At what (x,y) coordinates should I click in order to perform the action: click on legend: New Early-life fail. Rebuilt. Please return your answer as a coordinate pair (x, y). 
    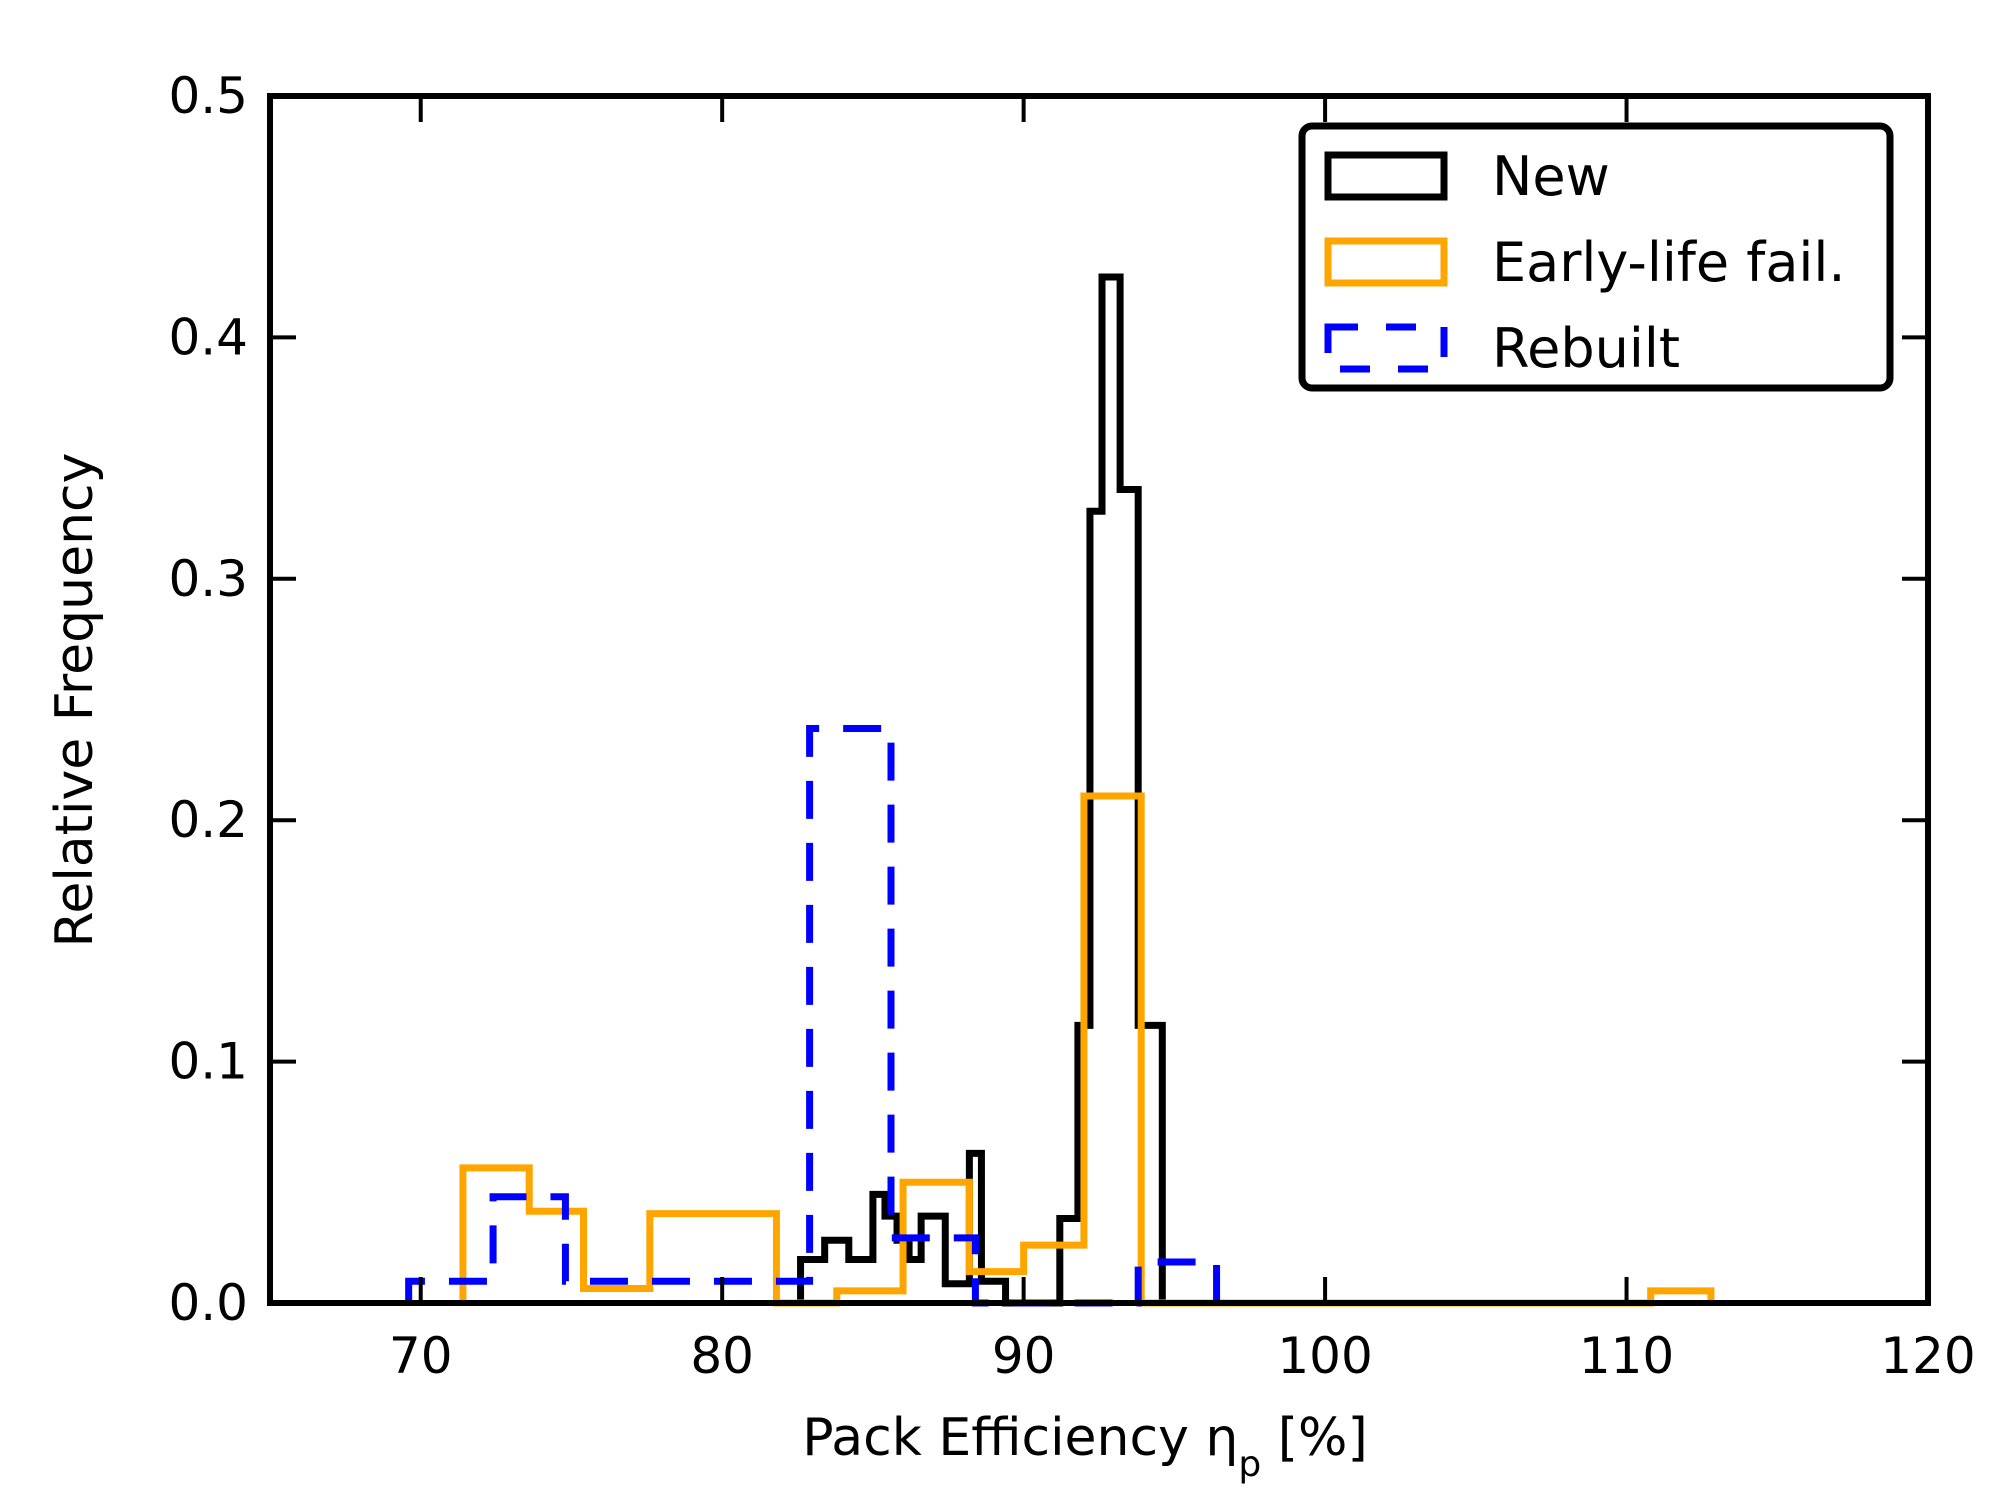
    Looking at the image, I should click on (1596, 257).